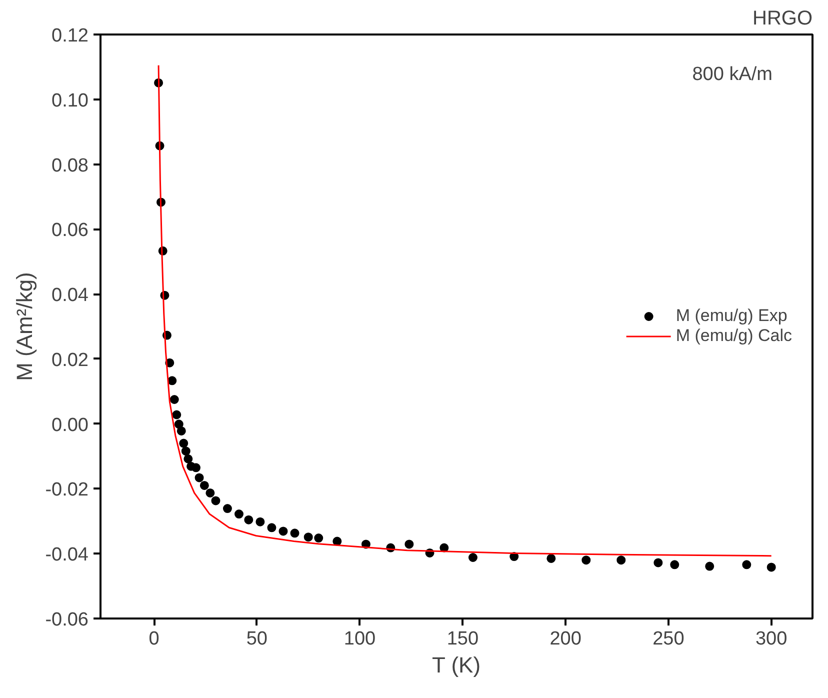 The image size is (828, 698). Describe the element at coordinates (67, 490) in the screenshot. I see `y-tick-label: -0.02` at that location.